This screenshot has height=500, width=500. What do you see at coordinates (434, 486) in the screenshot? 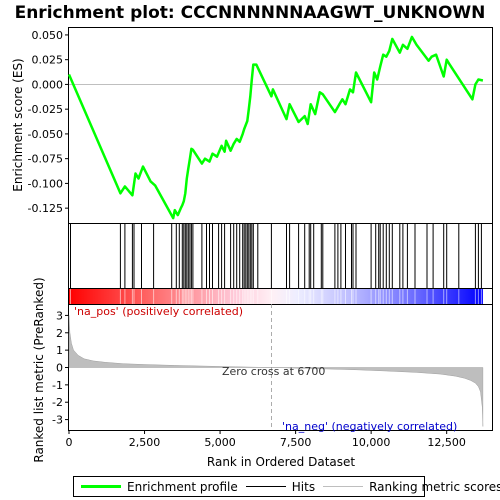
I see `legend-label-ranking-metric: Ranking metric scores` at bounding box center [434, 486].